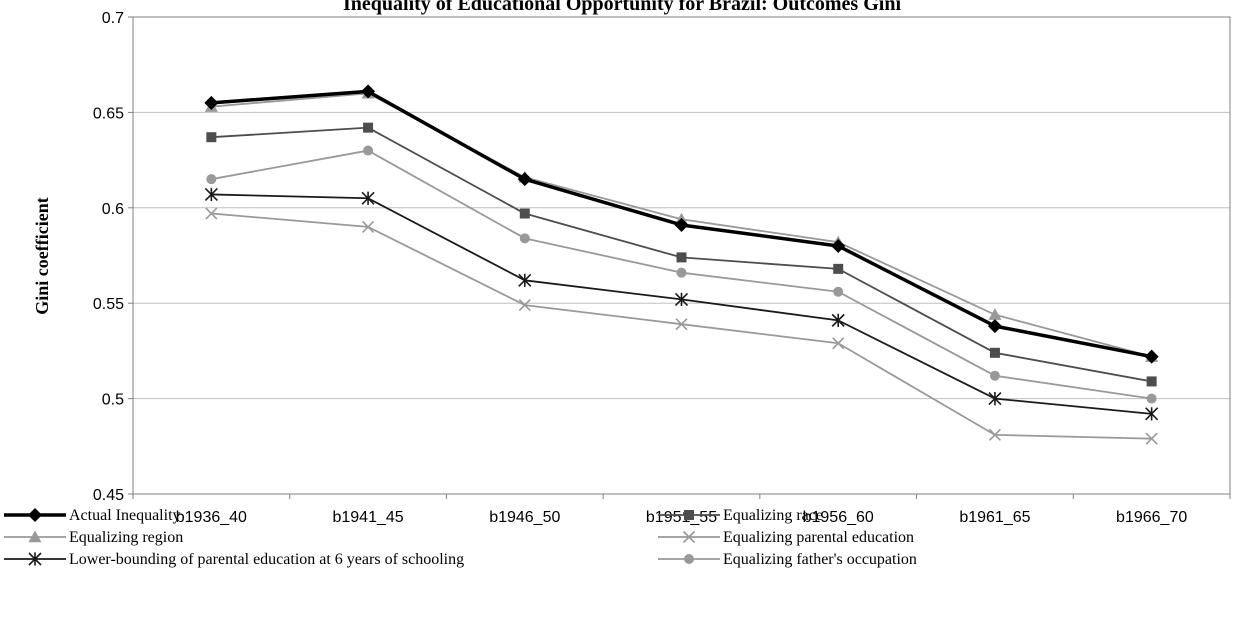  What do you see at coordinates (113, 209) in the screenshot?
I see `y-tick-label: 0.6` at bounding box center [113, 209].